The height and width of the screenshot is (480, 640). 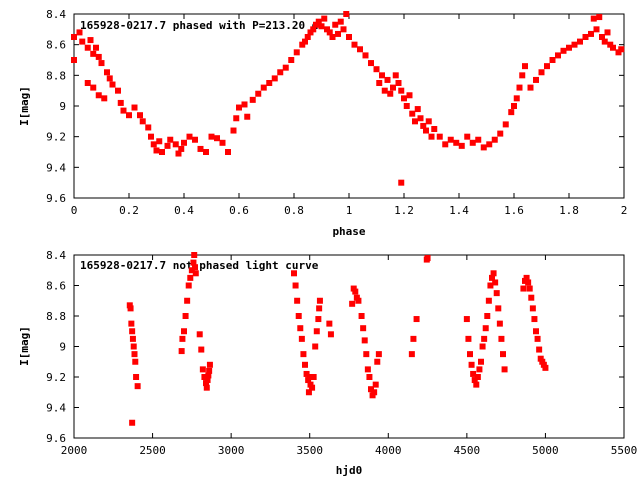 What do you see at coordinates (231, 450) in the screenshot?
I see `x-tick-label: 3000` at bounding box center [231, 450].